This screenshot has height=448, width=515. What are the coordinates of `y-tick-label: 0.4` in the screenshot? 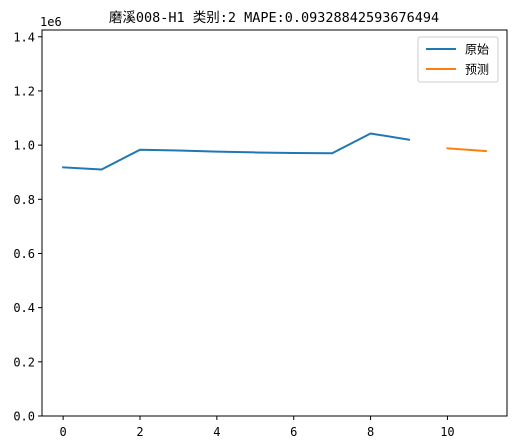 It's located at (24, 308).